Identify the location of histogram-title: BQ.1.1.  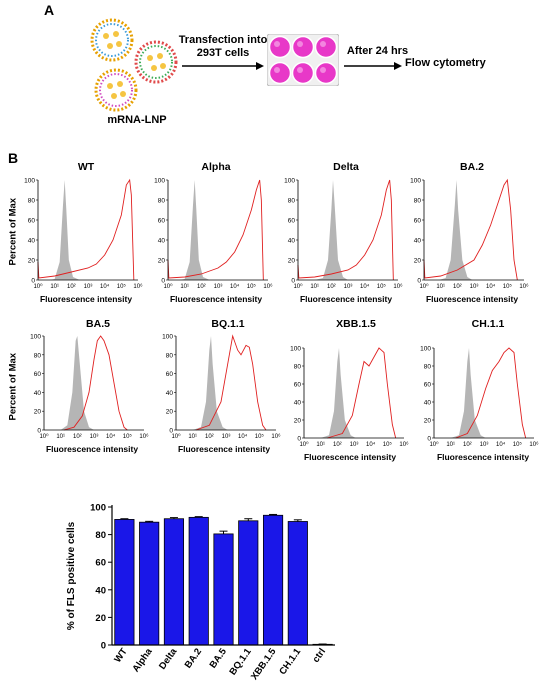
(228, 324).